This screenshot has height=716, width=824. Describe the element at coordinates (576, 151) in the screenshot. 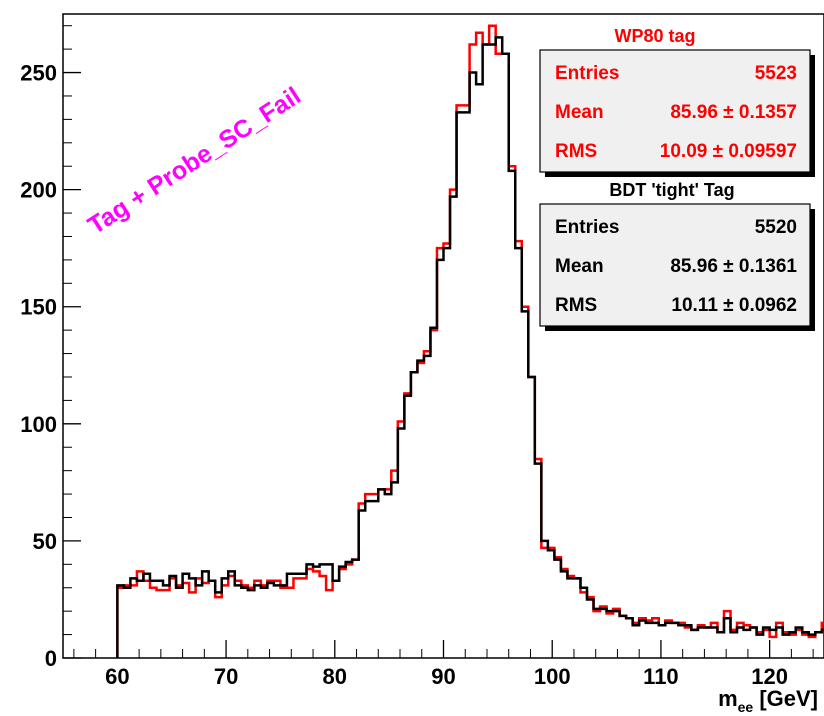

I see `stats-wp80-rms-label: RMS` at that location.